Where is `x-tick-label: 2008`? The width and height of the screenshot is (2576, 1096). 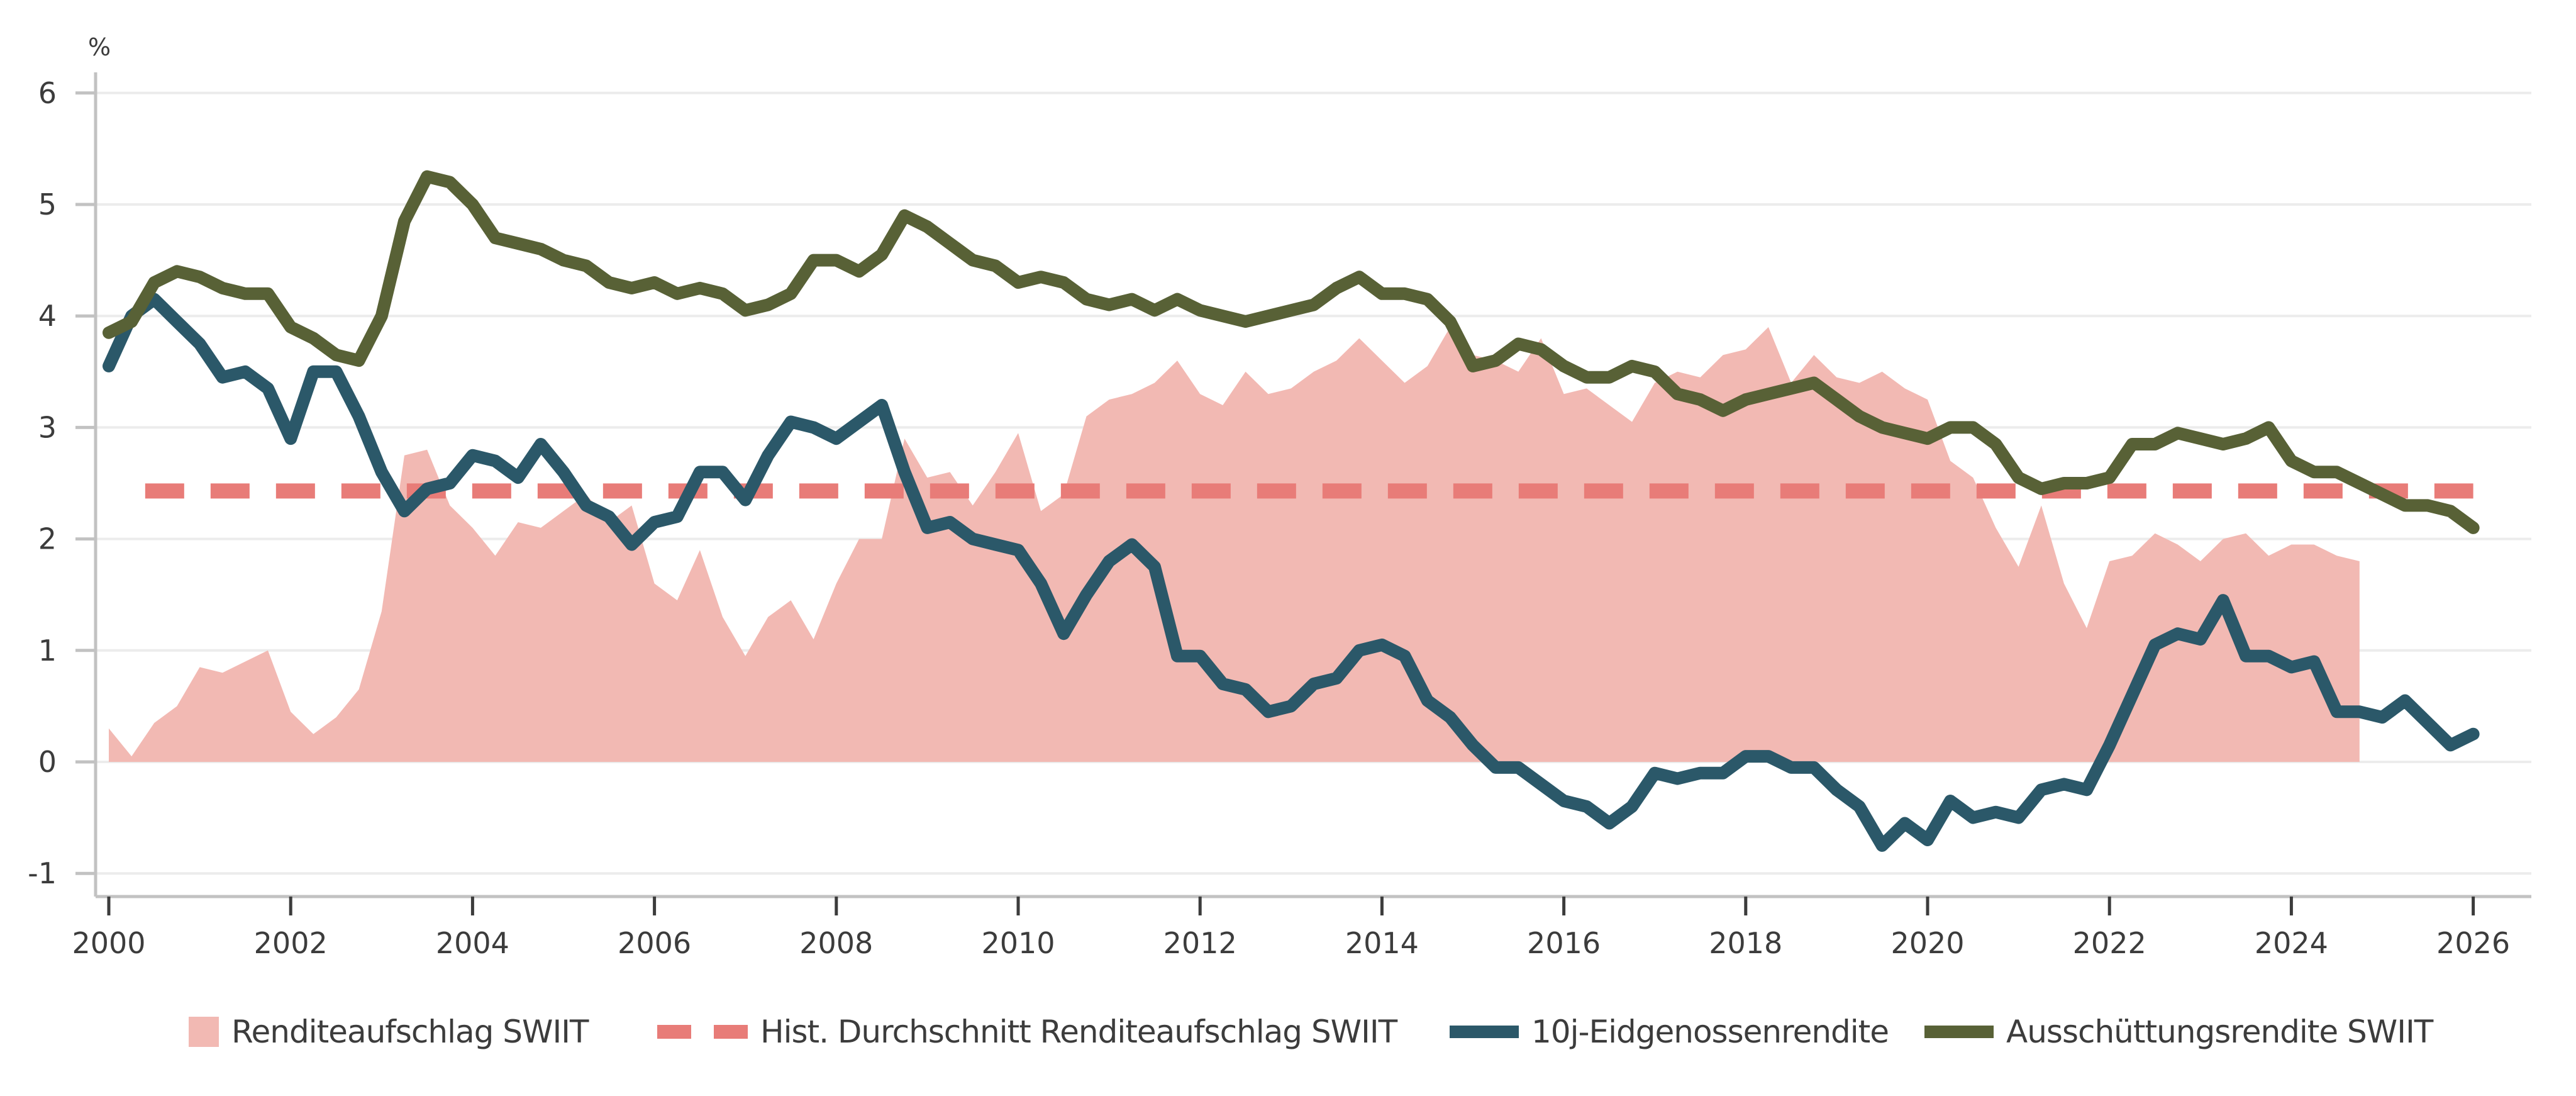
x-tick-label: 2008 is located at coordinates (836, 943).